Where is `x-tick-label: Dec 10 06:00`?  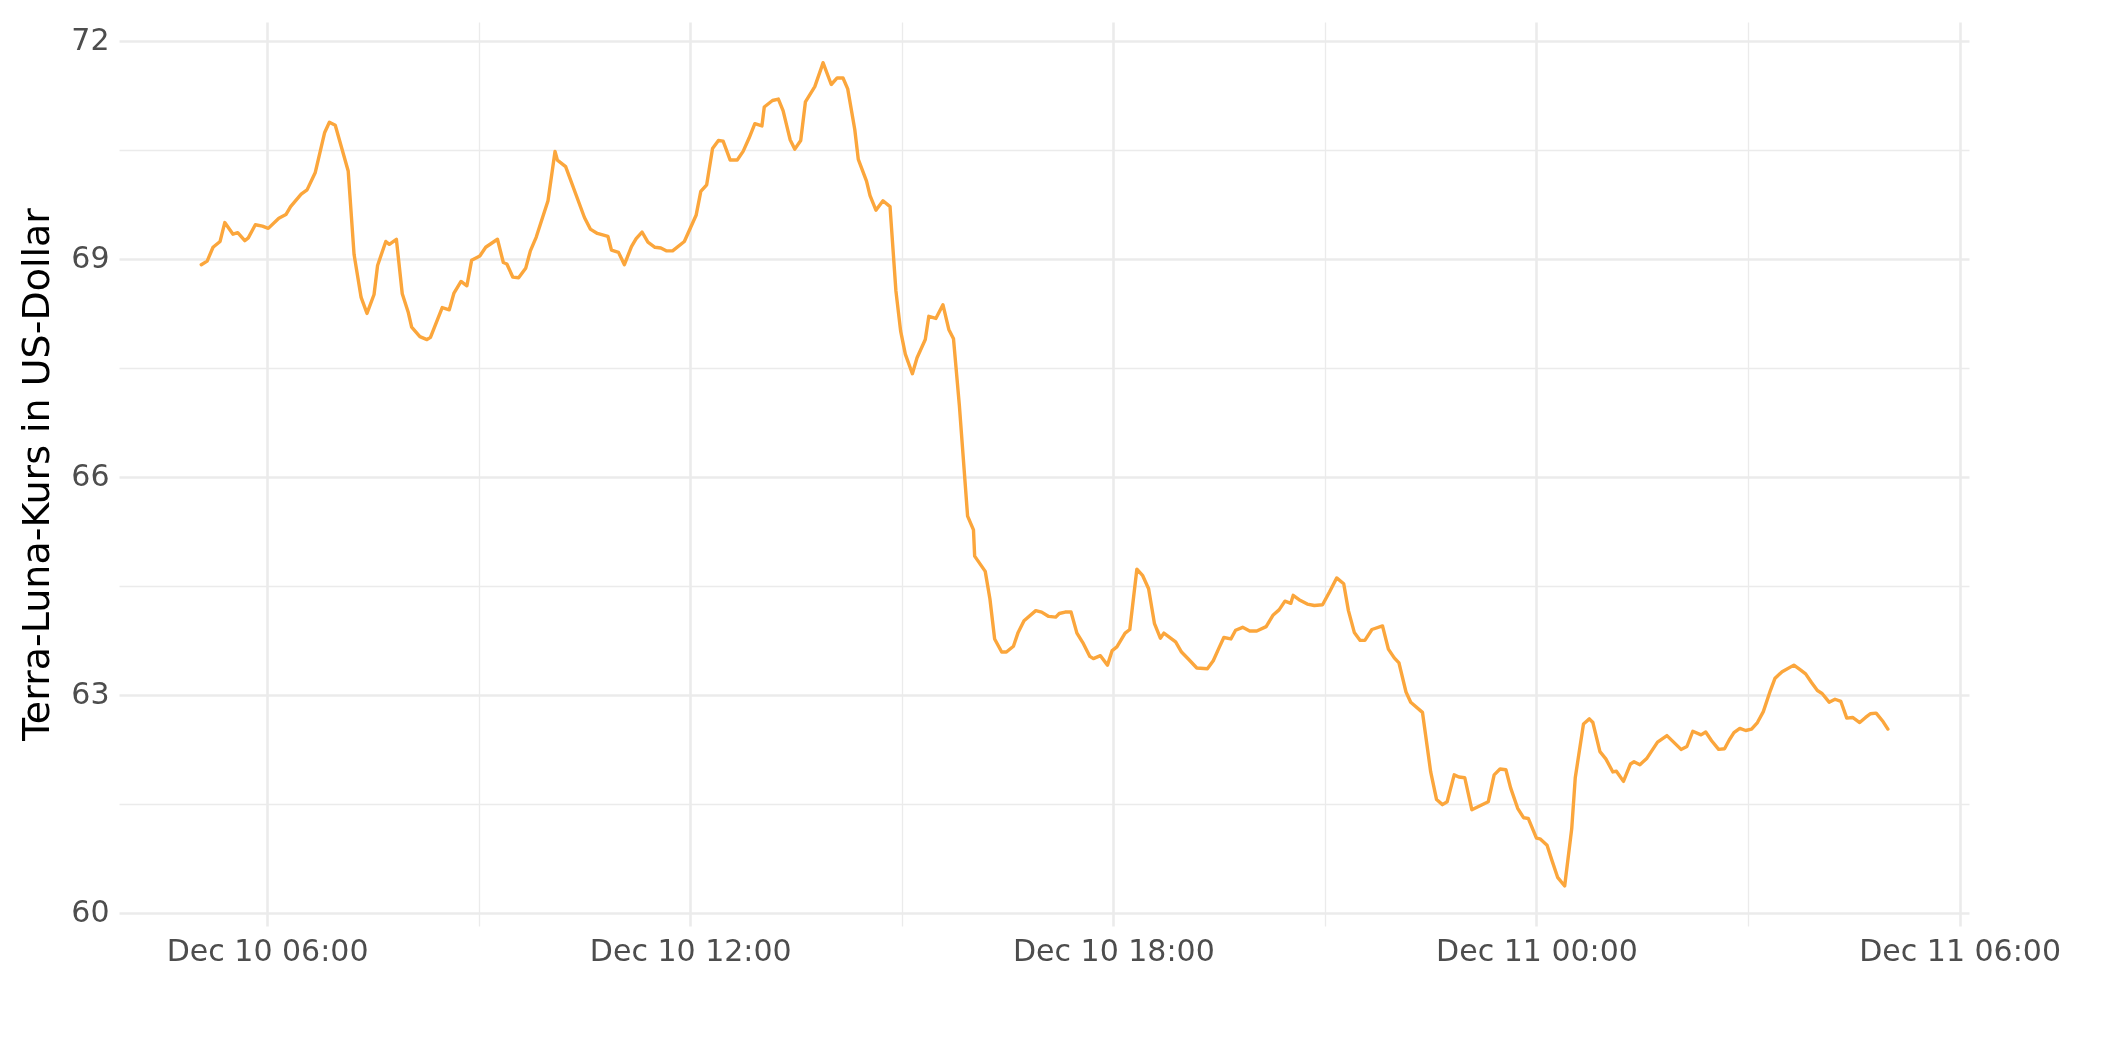 x-tick-label: Dec 10 06:00 is located at coordinates (267, 950).